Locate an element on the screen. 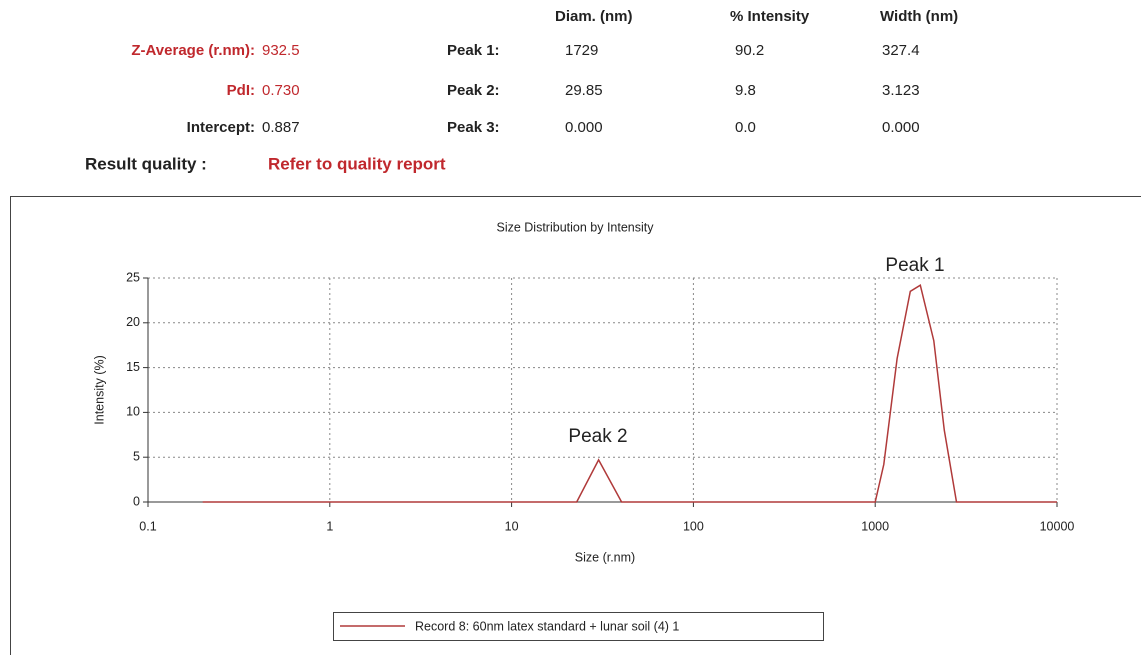 Image resolution: width=1141 pixels, height=655 pixels. metric-value: 0.730 is located at coordinates (281, 90).